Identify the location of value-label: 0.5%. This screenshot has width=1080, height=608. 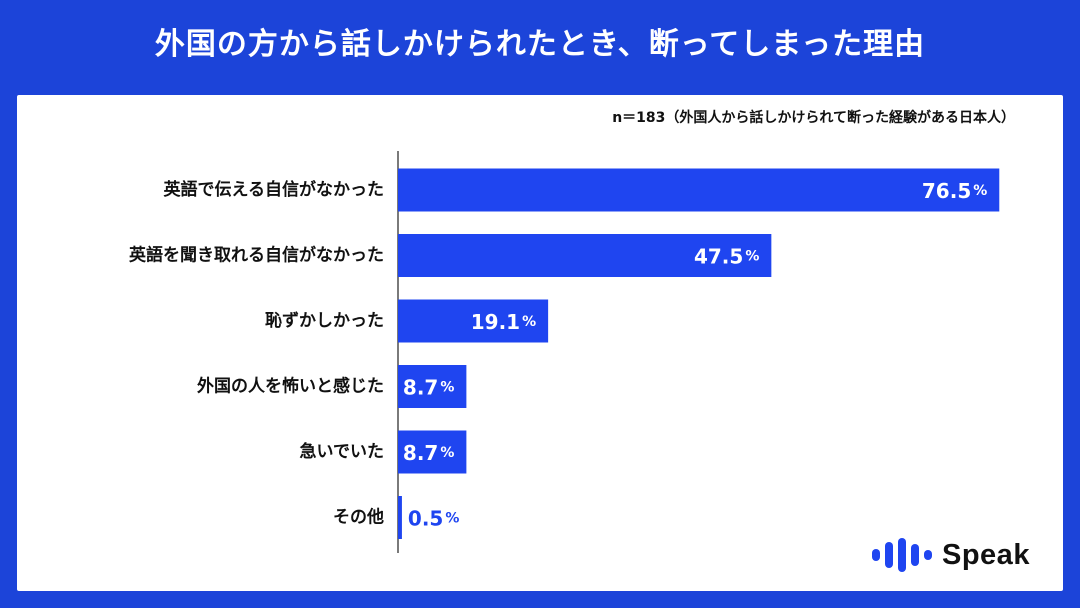
(433, 519).